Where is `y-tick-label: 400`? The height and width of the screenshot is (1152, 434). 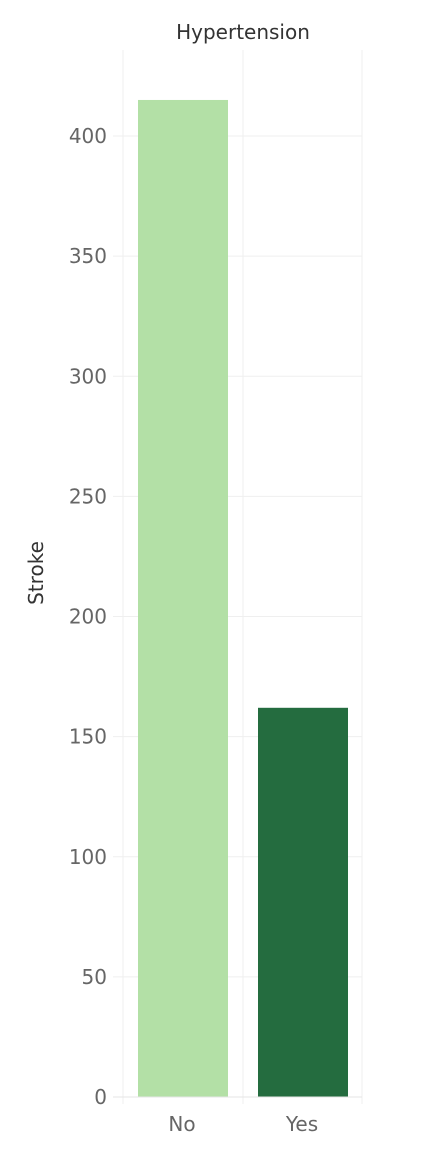
y-tick-label: 400 is located at coordinates (88, 136).